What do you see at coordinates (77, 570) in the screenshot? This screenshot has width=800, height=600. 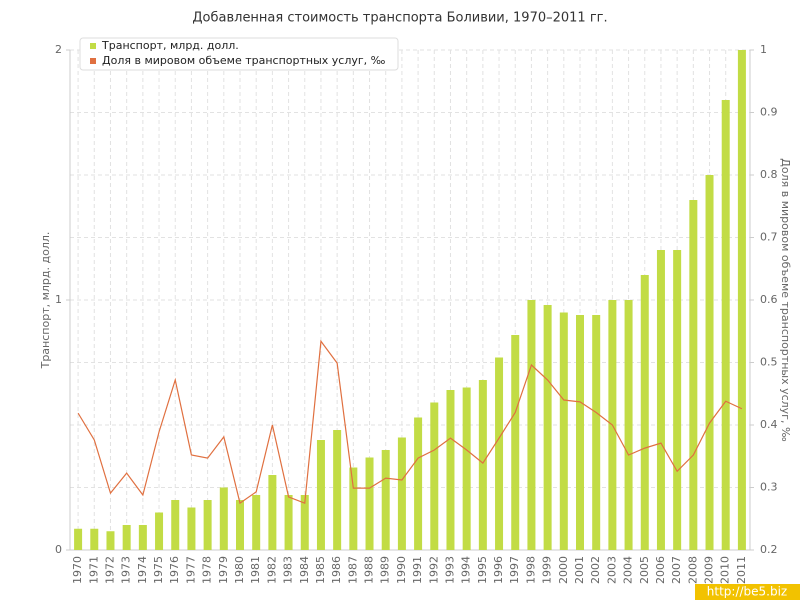 I see `x-tick-label: 1970` at bounding box center [77, 570].